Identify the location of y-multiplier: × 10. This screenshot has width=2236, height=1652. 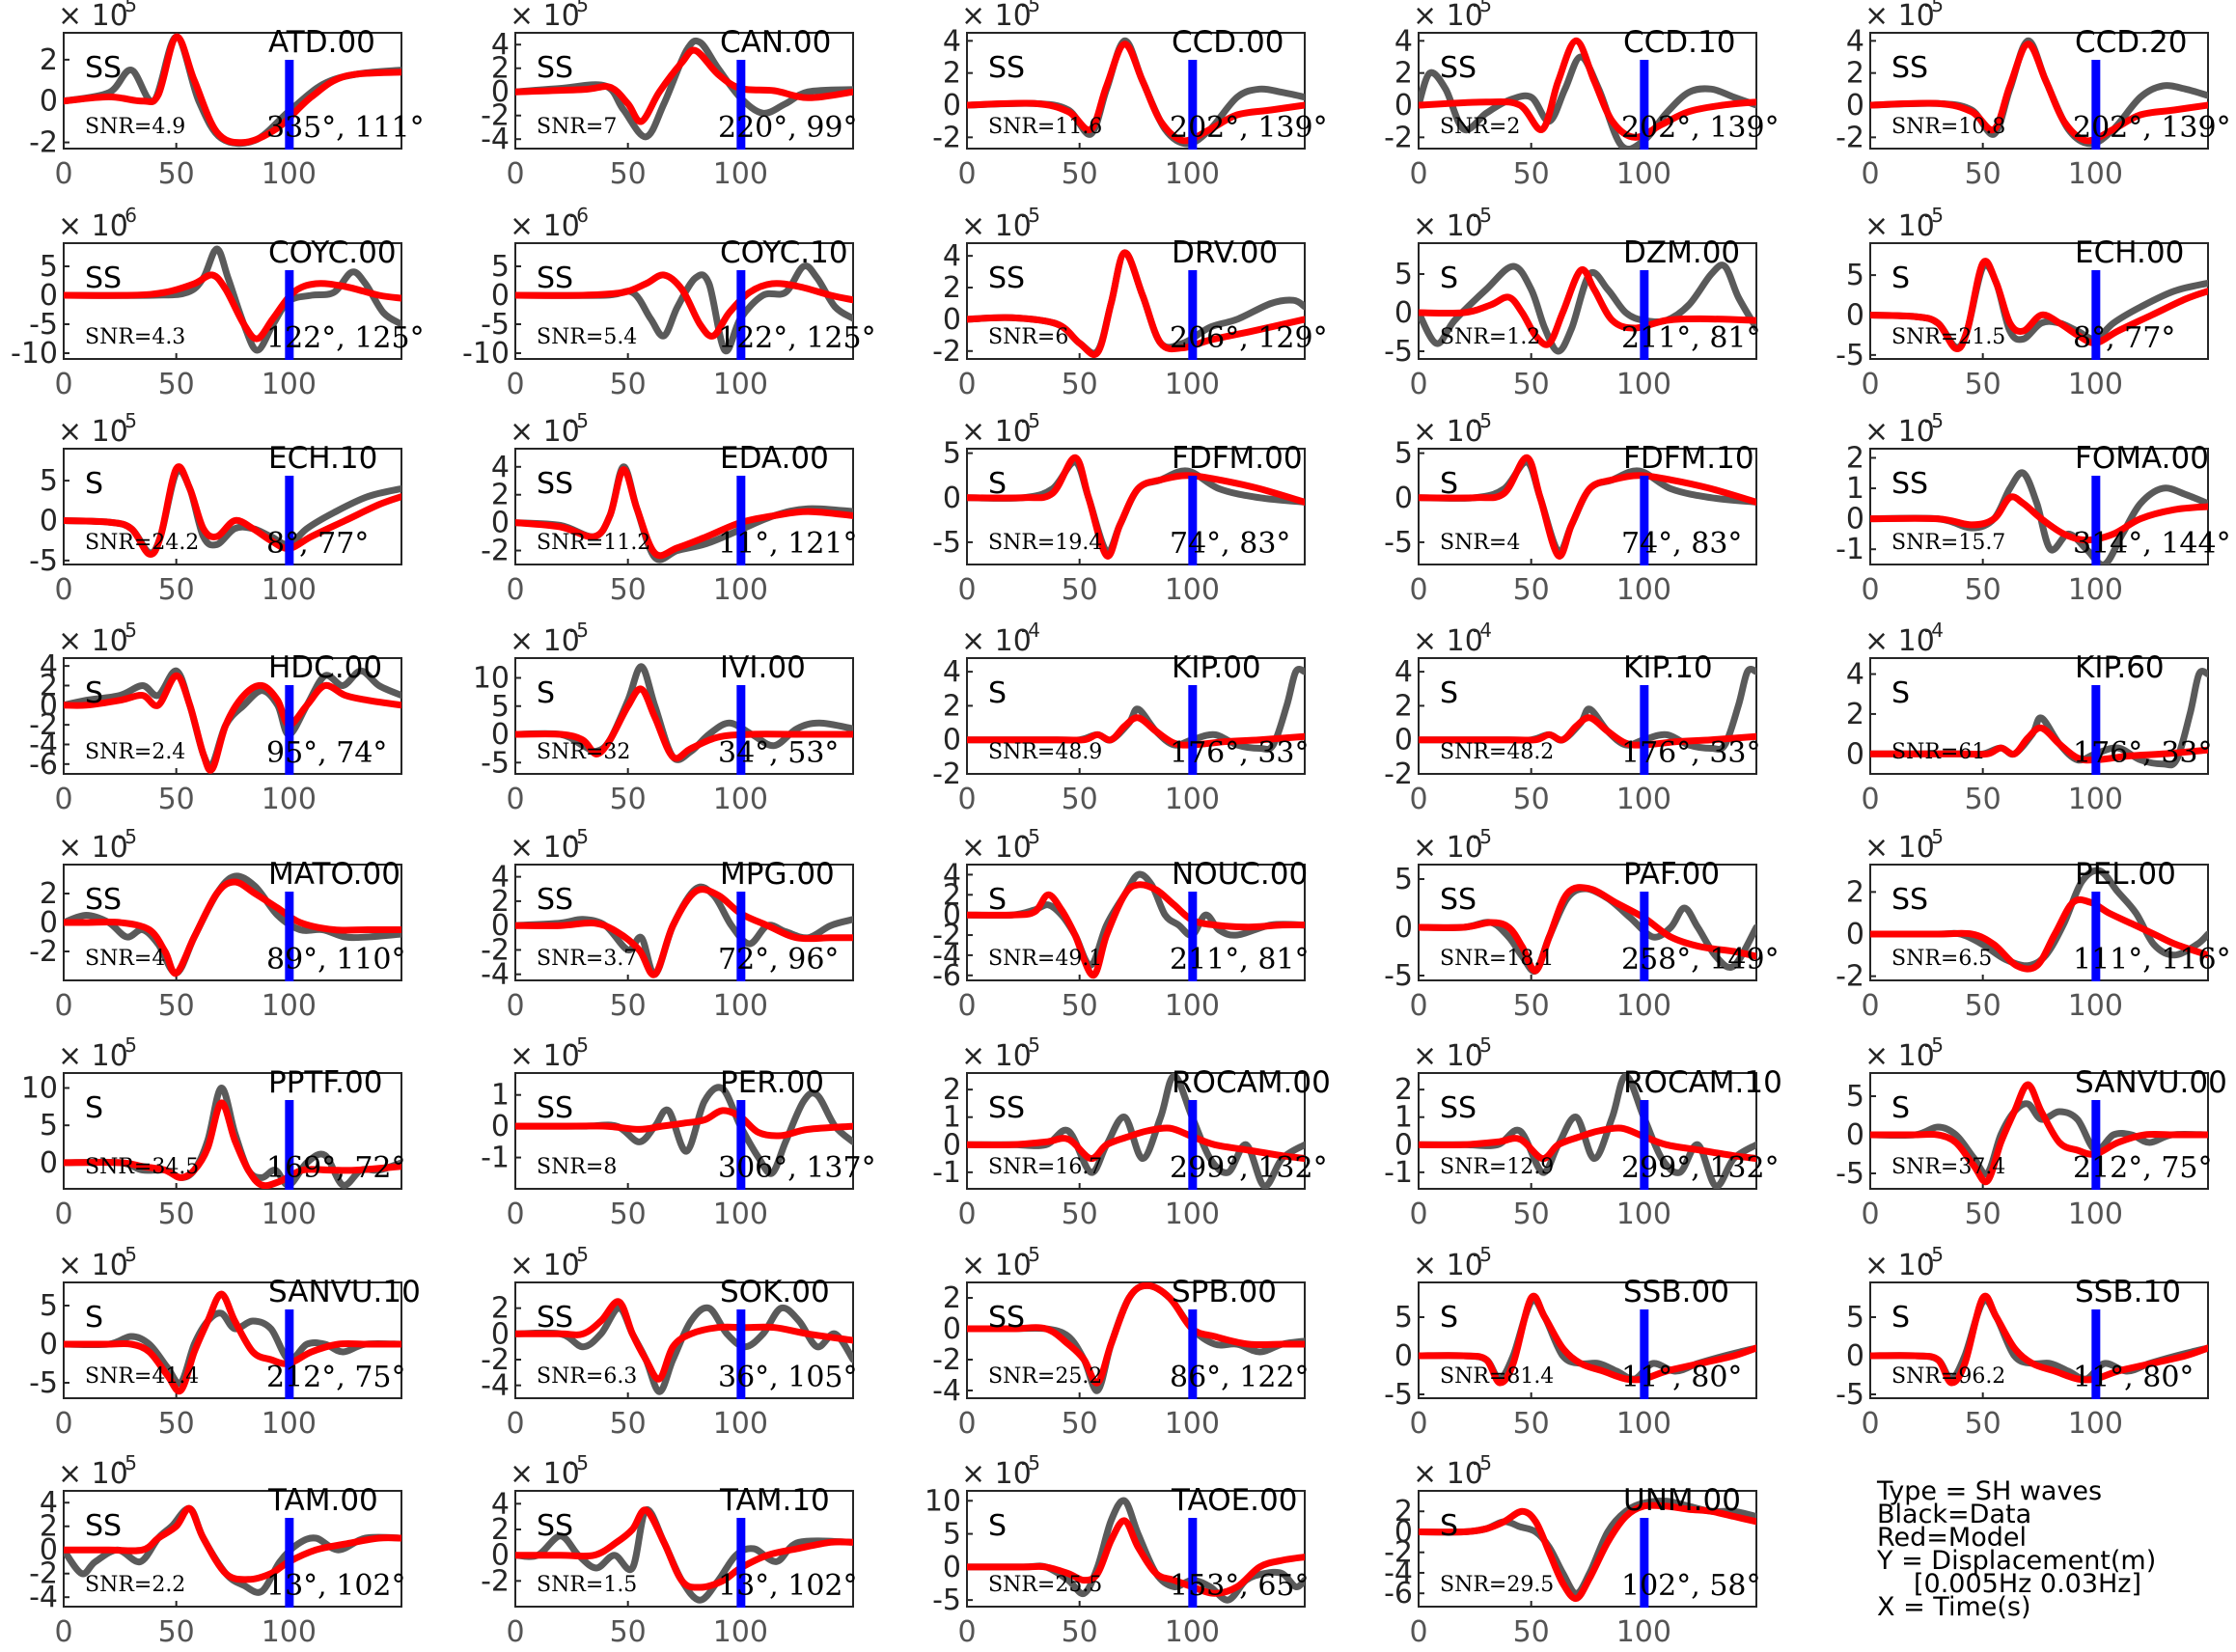
(1448, 226).